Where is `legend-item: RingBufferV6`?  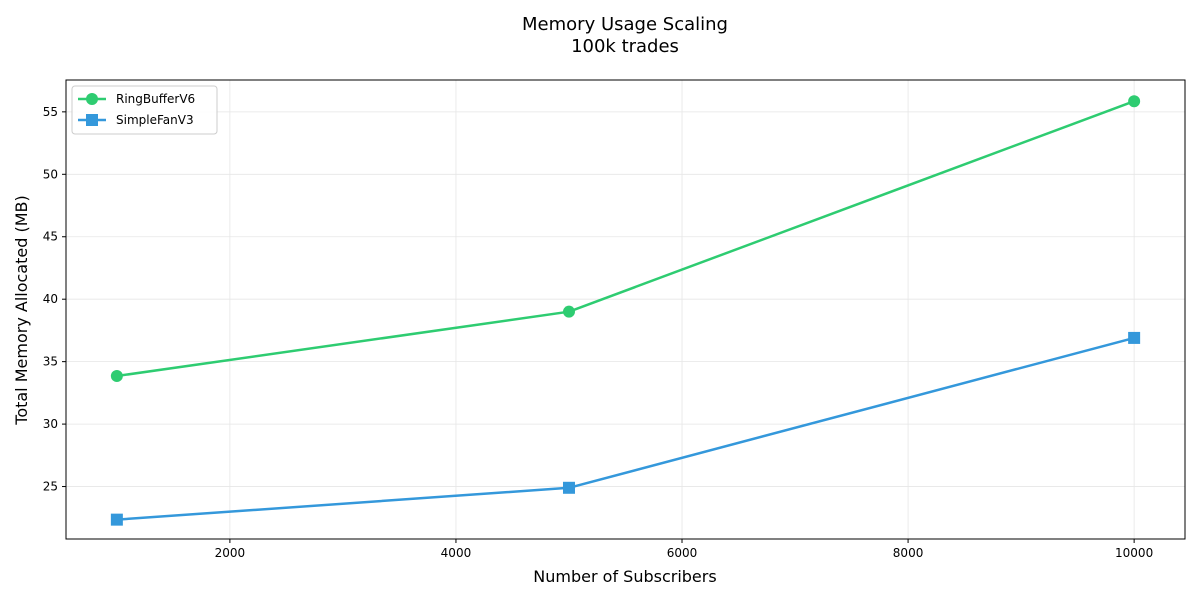 legend-item: RingBufferV6 is located at coordinates (136, 99).